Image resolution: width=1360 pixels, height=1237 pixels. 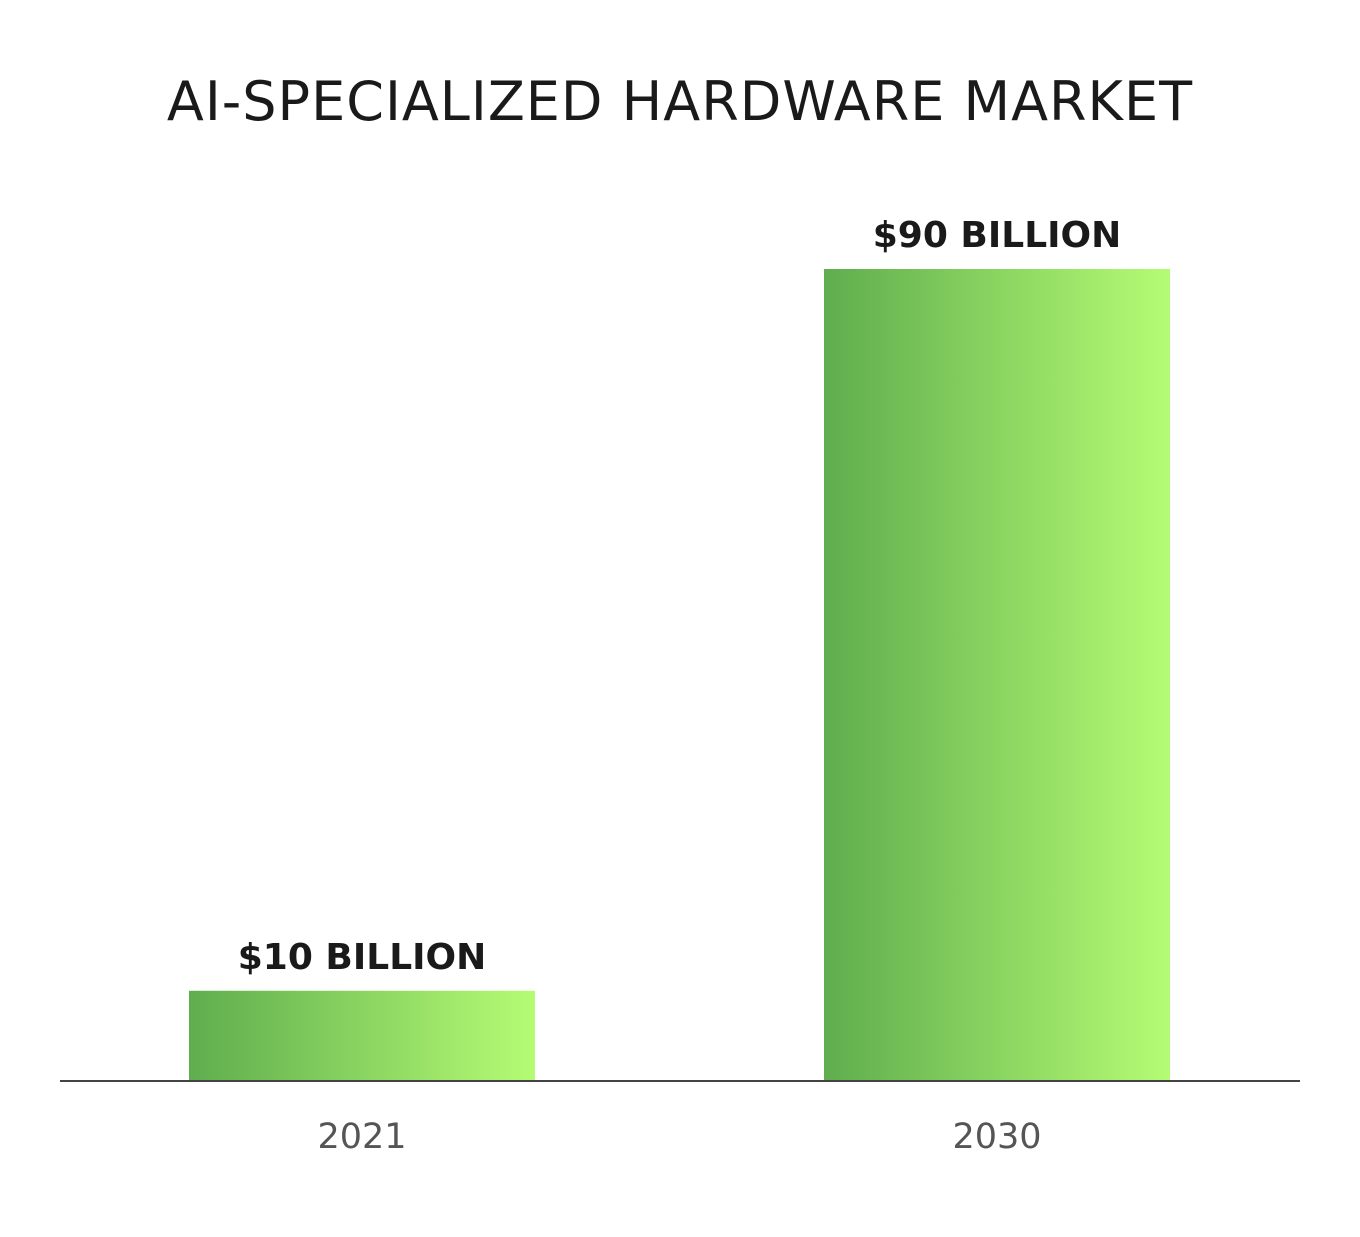 What do you see at coordinates (362, 1035) in the screenshot?
I see `bar-2021` at bounding box center [362, 1035].